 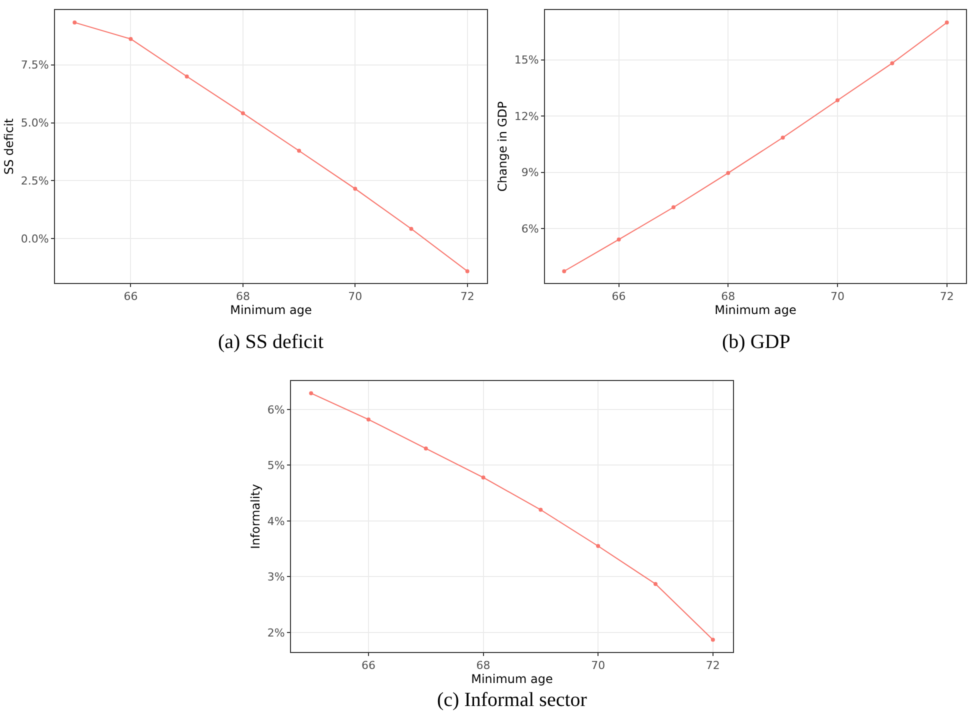 I want to click on y-tick-label: 9%, so click(x=530, y=173).